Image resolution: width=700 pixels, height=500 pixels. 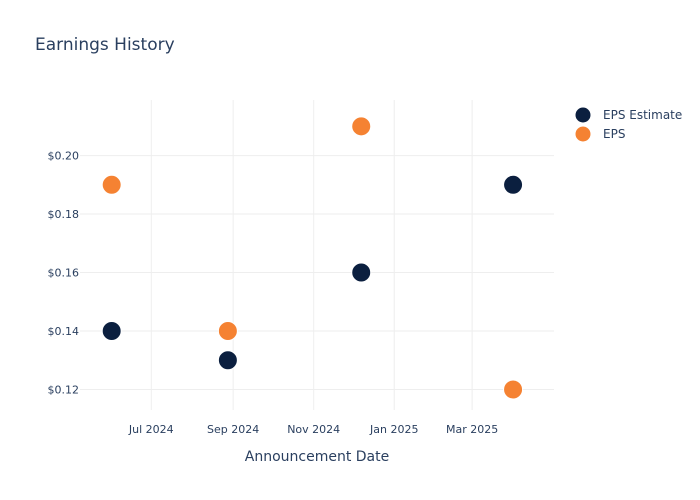 What do you see at coordinates (472, 429) in the screenshot?
I see `x-tick-label: Mar 2025` at bounding box center [472, 429].